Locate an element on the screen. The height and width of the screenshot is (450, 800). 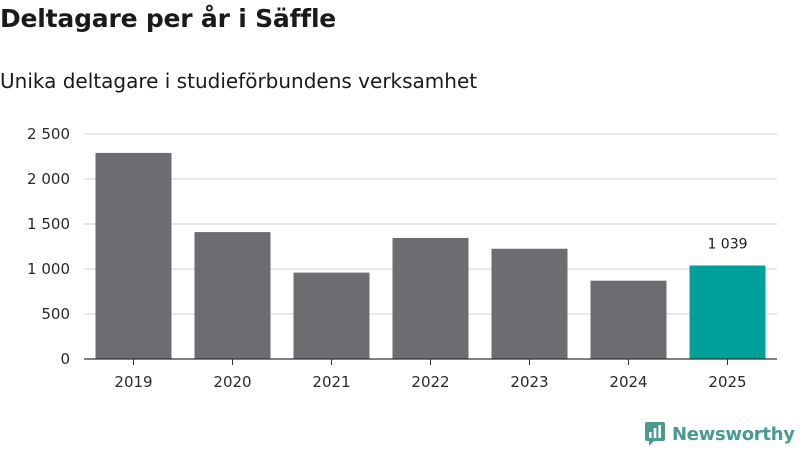
data-labels: 1 039 is located at coordinates (727, 244).